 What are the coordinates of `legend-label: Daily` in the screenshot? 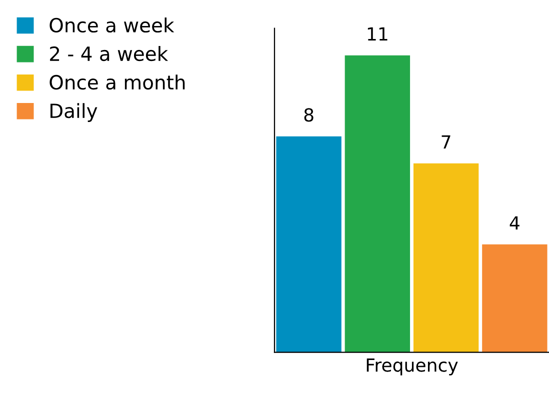 It's located at (74, 112).